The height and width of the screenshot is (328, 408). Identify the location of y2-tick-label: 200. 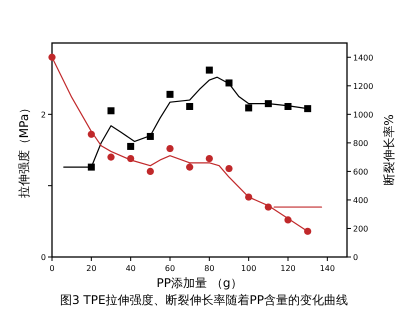
(360, 229).